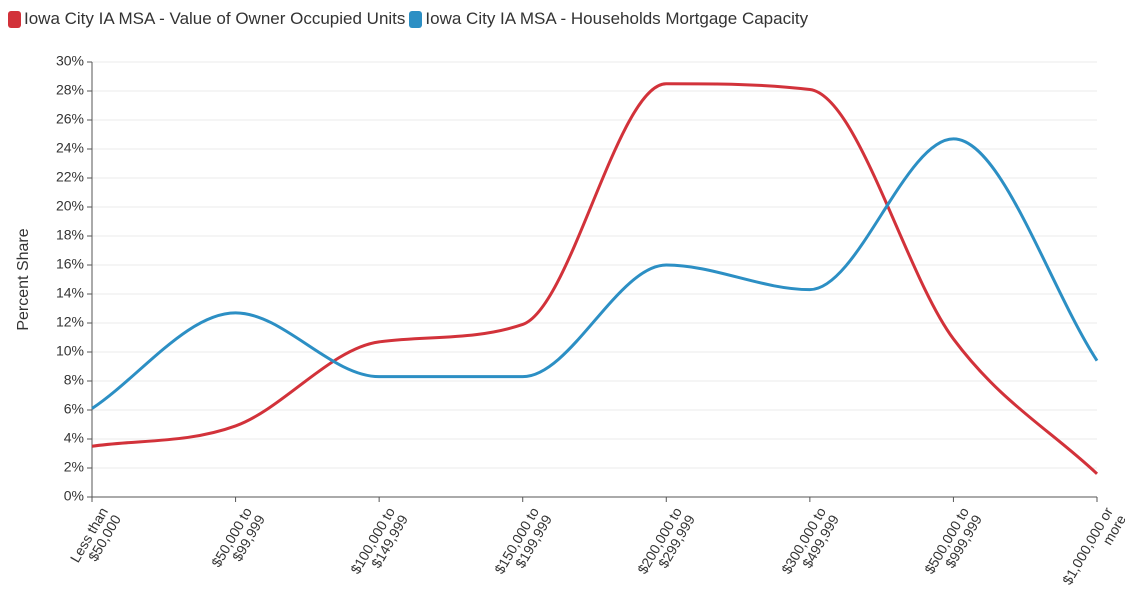 Image resolution: width=1125 pixels, height=601 pixels. I want to click on y-tick-label: 16%, so click(70, 264).